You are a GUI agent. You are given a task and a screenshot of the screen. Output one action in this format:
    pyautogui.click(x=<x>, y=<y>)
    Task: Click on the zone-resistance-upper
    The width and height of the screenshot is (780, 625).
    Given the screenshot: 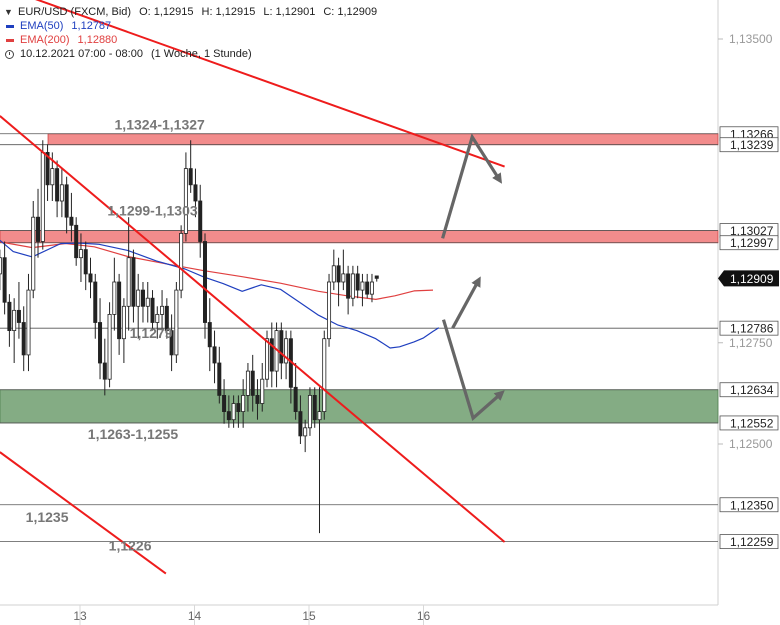 What is the action you would take?
    pyautogui.click(x=383, y=139)
    